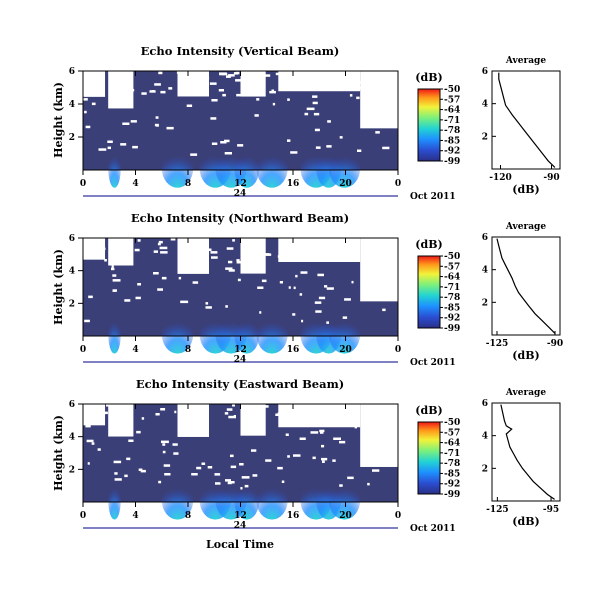  I want to click on x-tick-label: 4, so click(135, 516).